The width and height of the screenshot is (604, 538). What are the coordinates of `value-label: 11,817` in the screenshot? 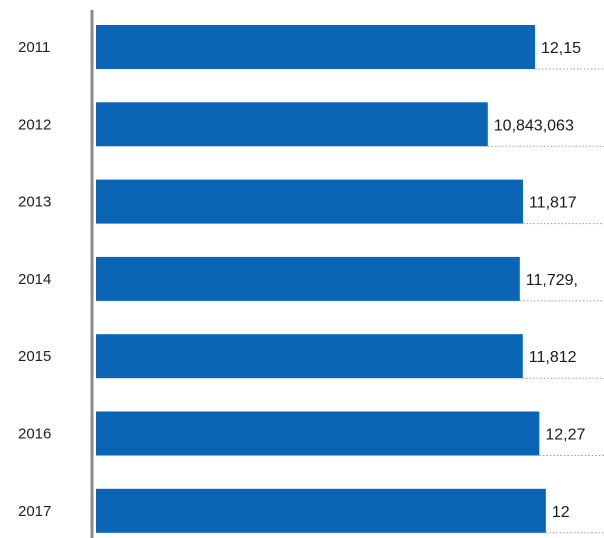 It's located at (553, 203).